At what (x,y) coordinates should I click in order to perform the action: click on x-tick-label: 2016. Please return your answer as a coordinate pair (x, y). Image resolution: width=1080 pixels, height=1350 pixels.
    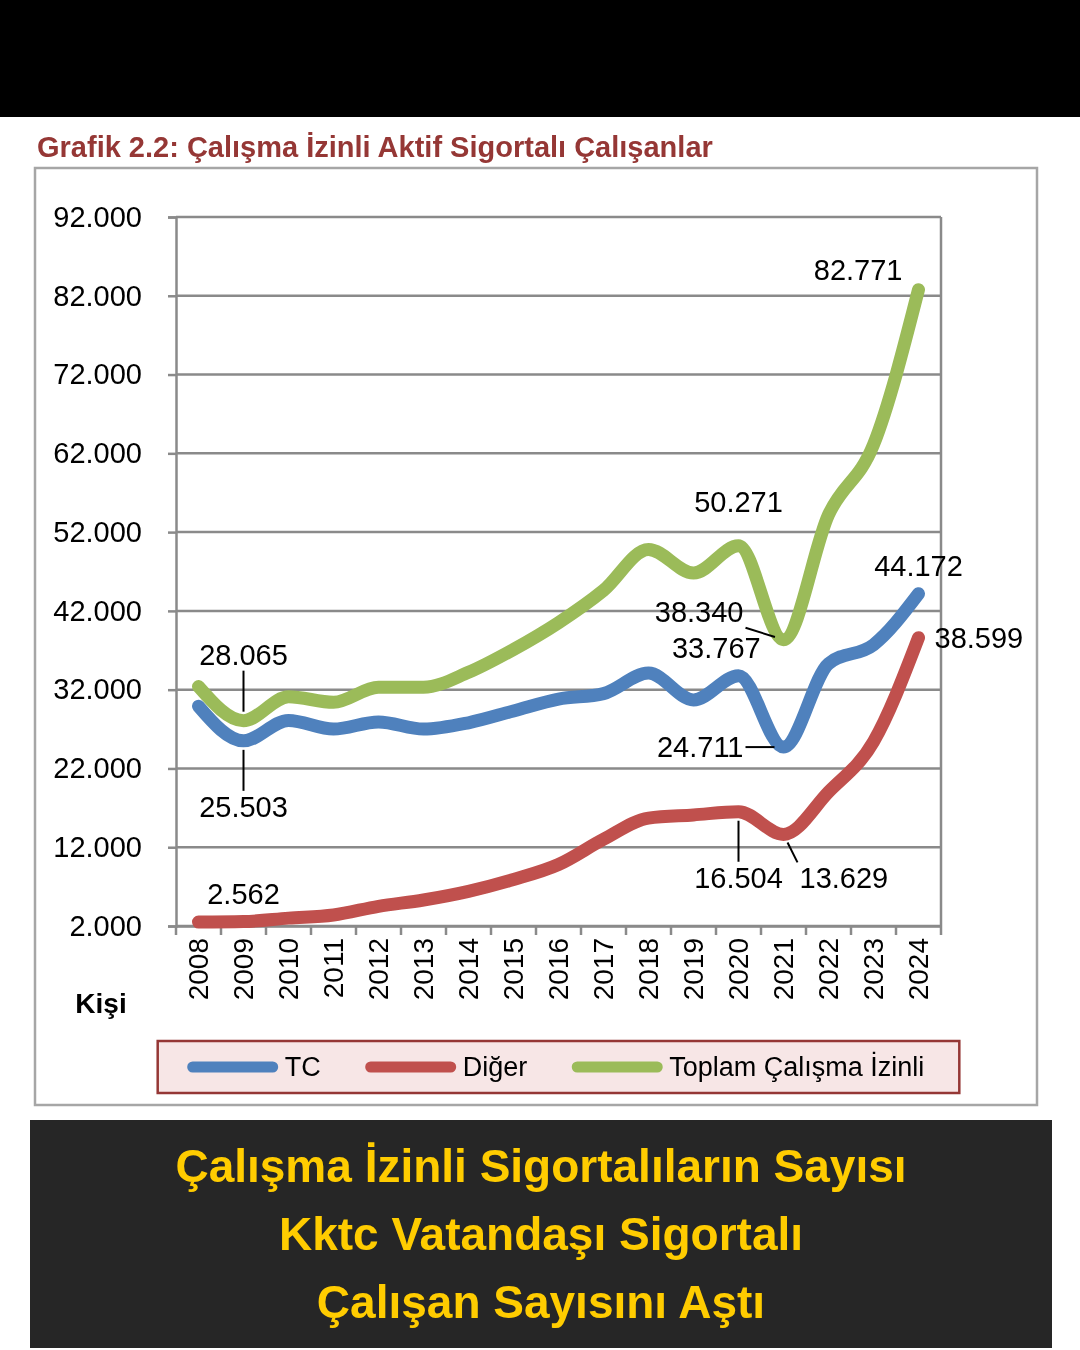
    Looking at the image, I should click on (559, 969).